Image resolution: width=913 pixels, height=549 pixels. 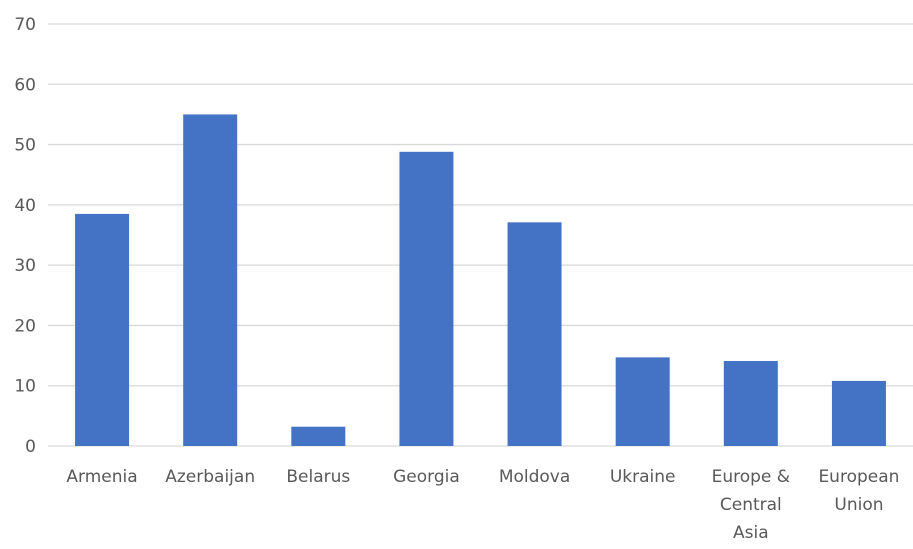 I want to click on x-category-label: Azerbaijan, so click(x=210, y=477).